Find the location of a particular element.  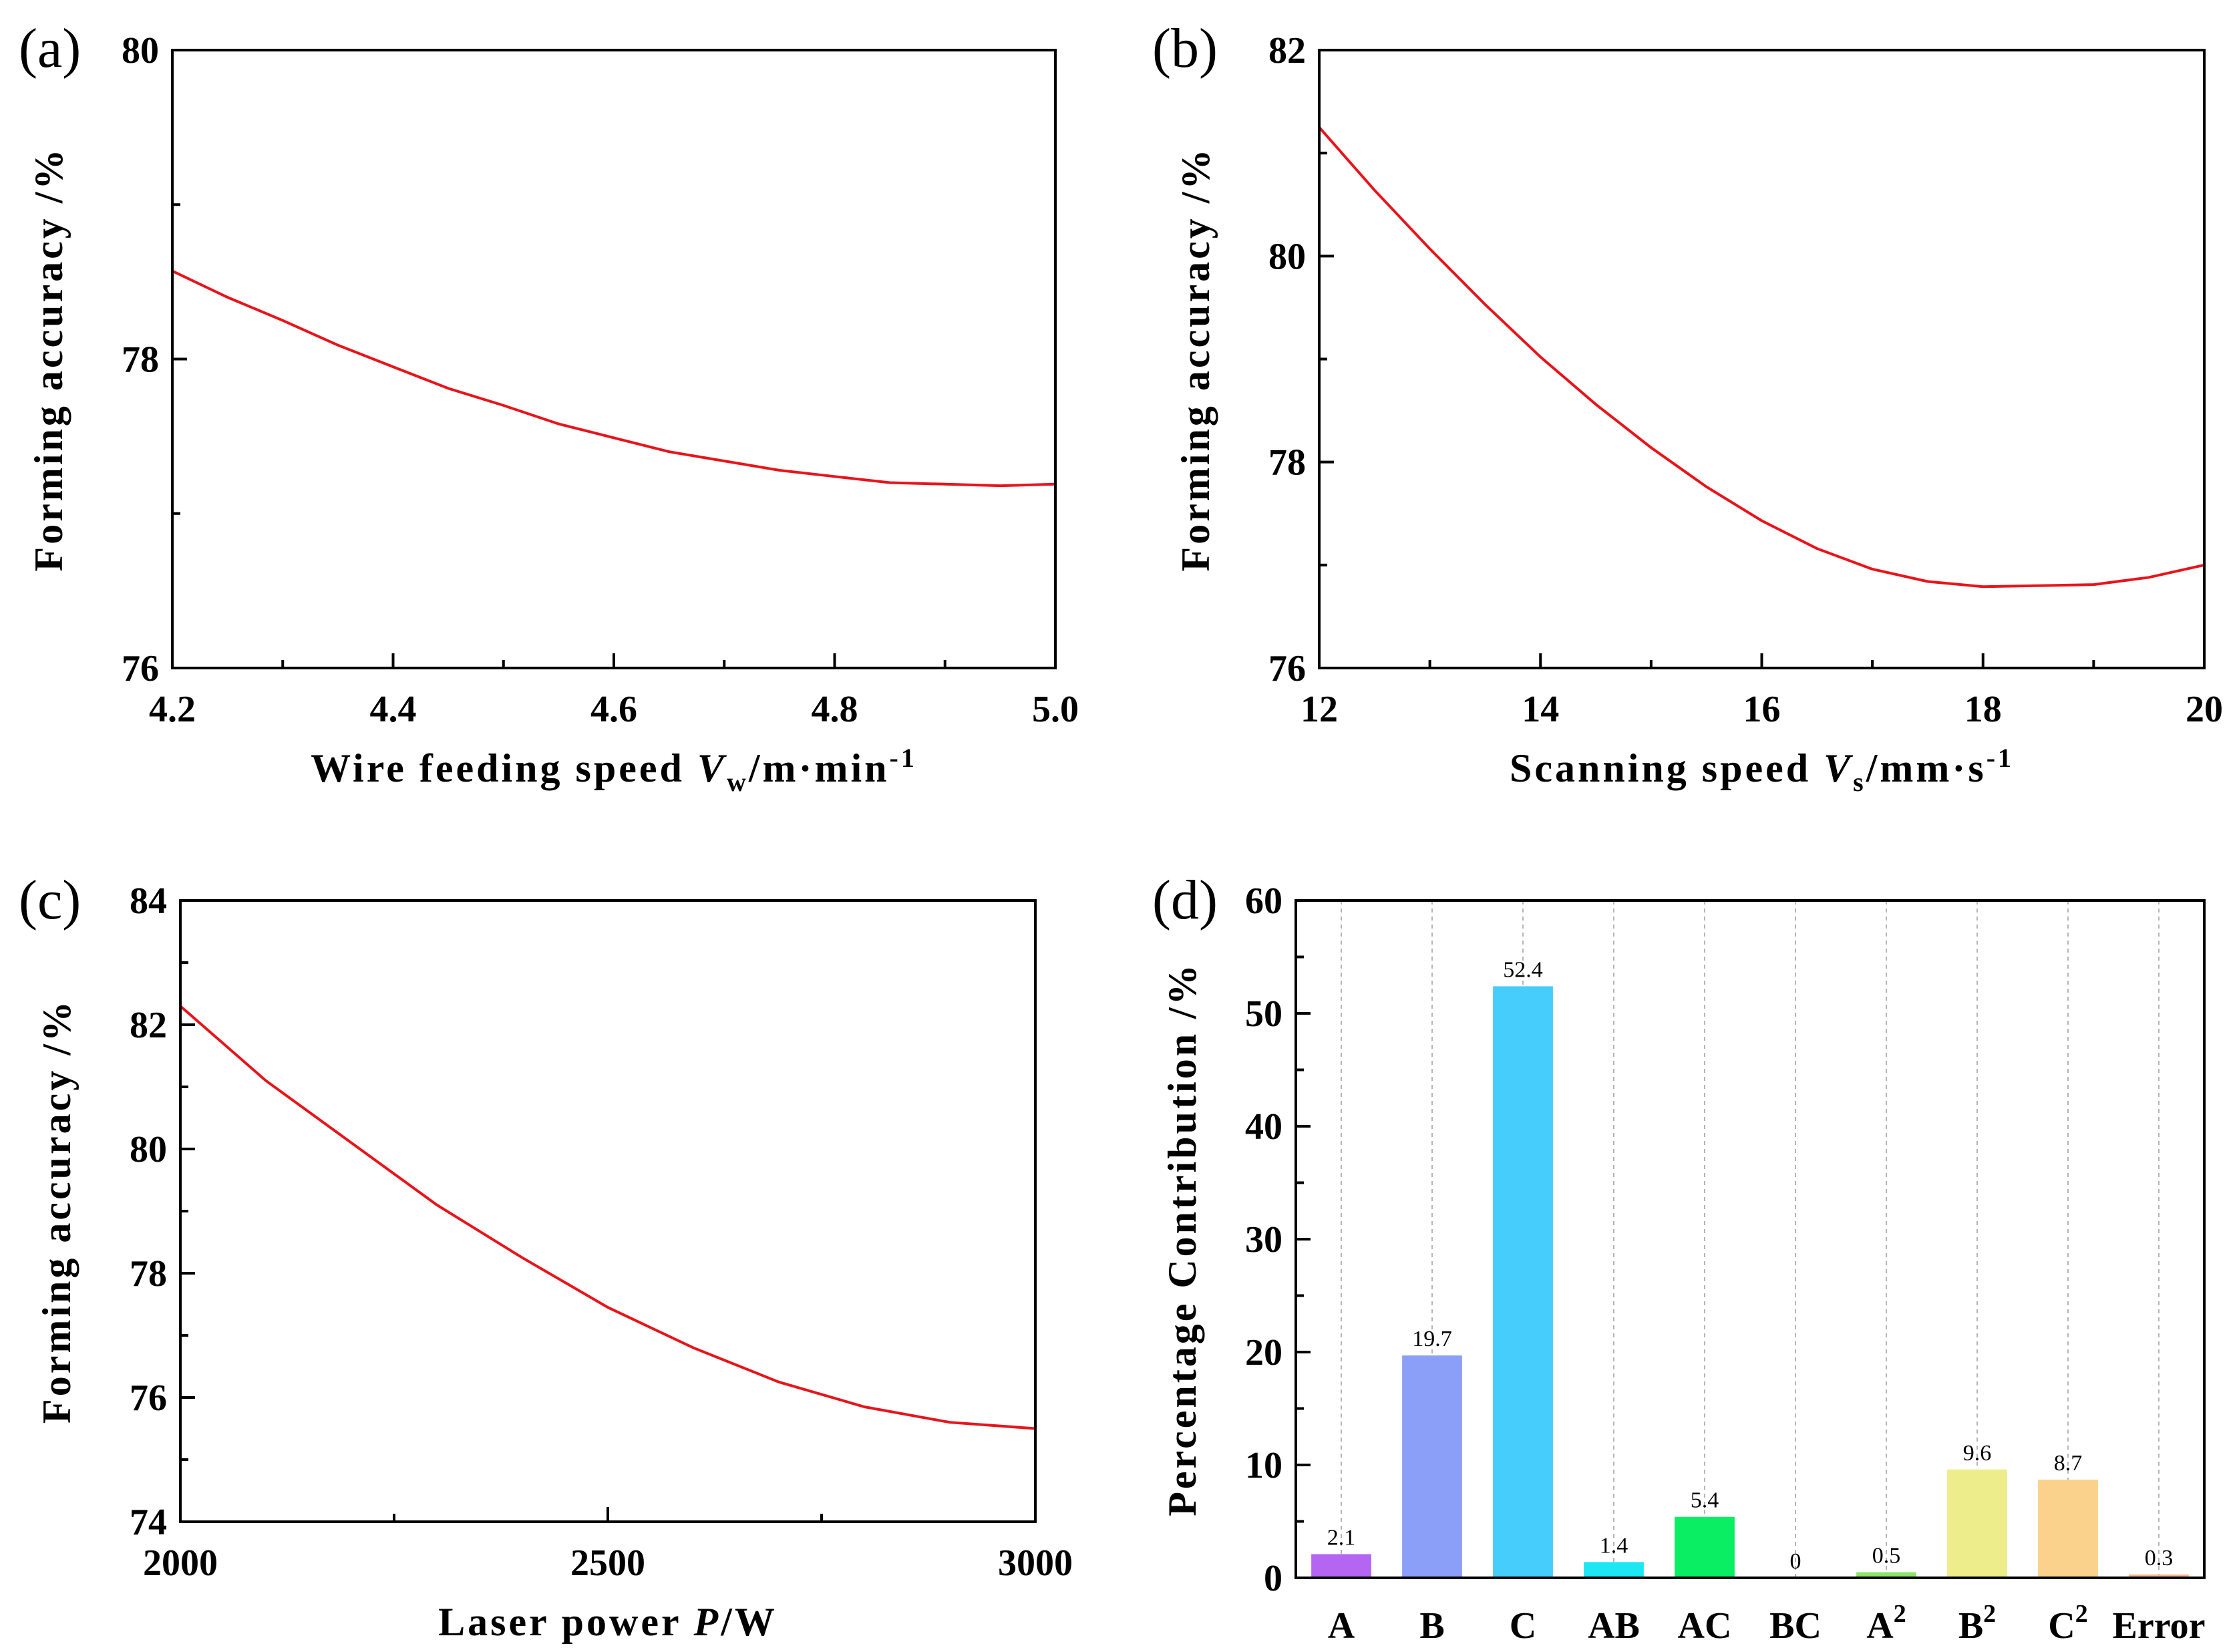

y-tick-label: 74 is located at coordinates (148, 1522).